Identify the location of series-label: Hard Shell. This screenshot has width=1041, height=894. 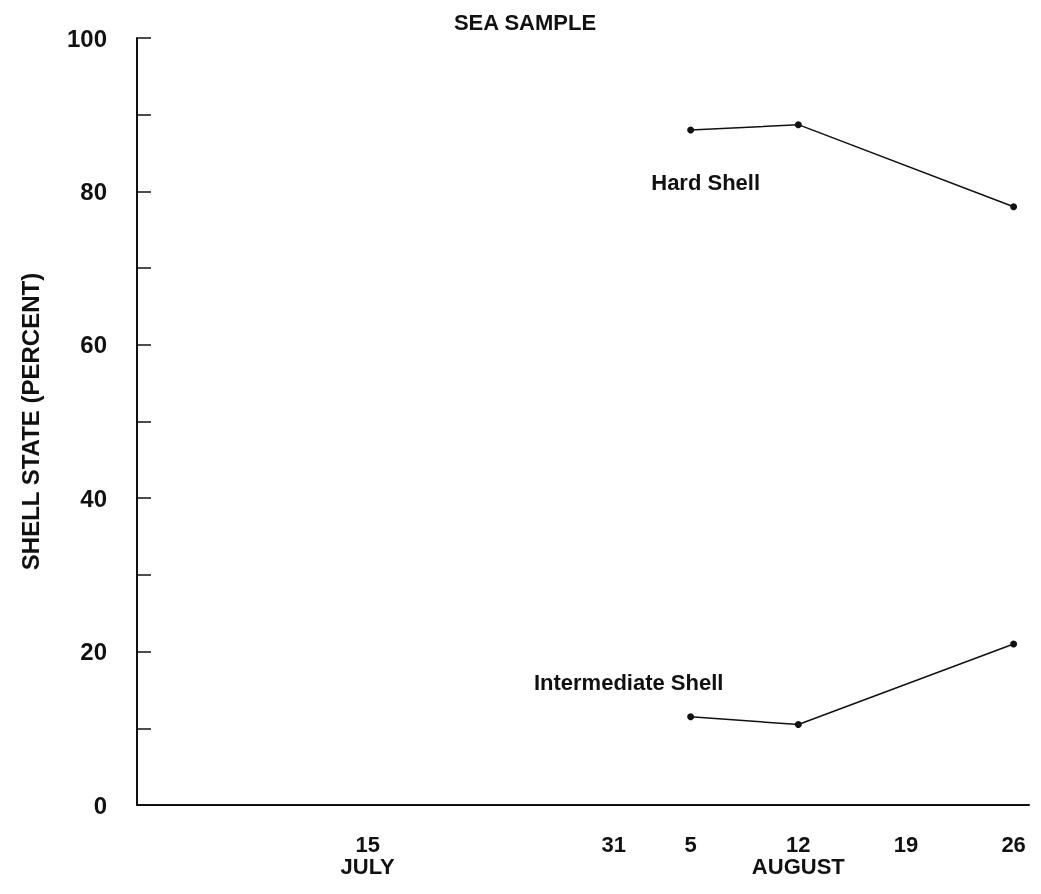
(706, 182).